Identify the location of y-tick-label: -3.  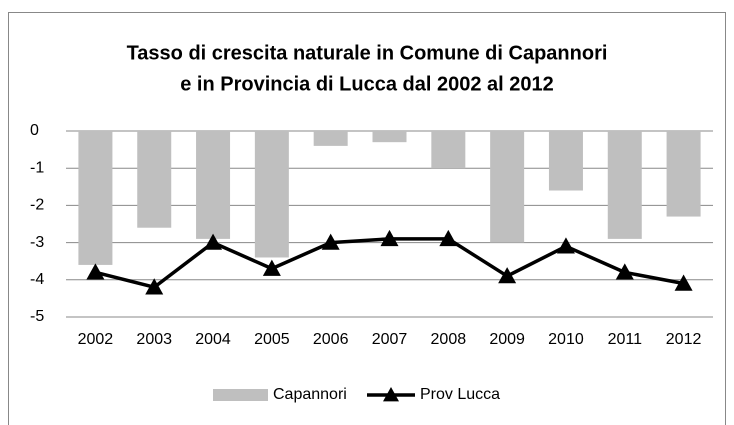
(37, 242).